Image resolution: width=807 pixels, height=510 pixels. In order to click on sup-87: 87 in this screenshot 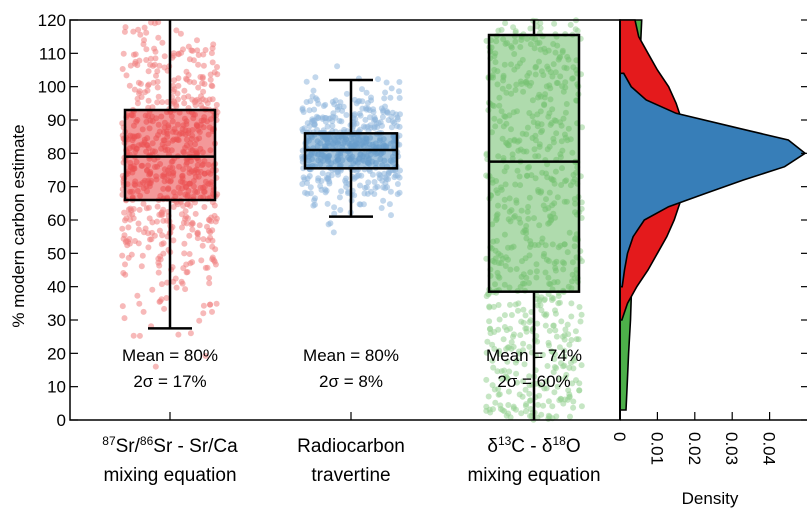, I will do `click(109, 441)`.